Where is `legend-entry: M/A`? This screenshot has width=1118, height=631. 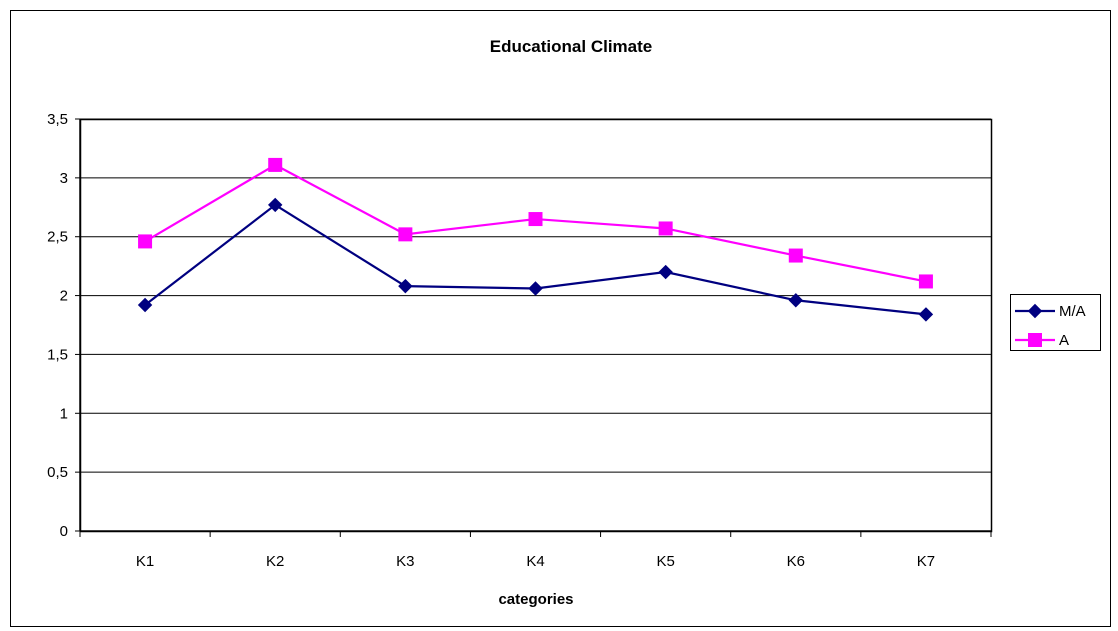 legend-entry: M/A is located at coordinates (1050, 311).